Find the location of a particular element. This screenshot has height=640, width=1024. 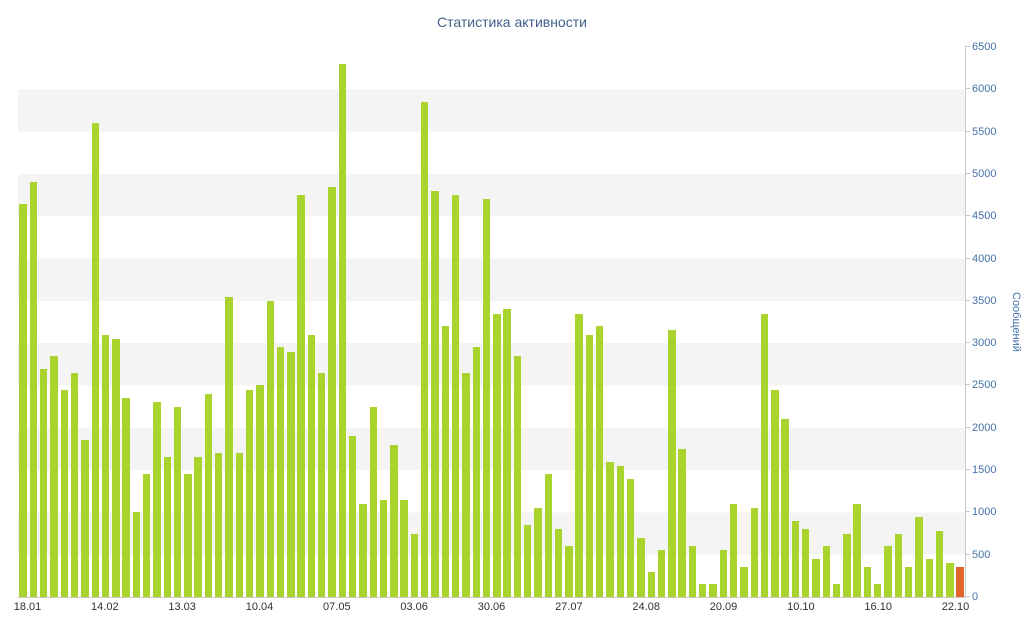

y-axis-tick is located at coordinates (967, 596).